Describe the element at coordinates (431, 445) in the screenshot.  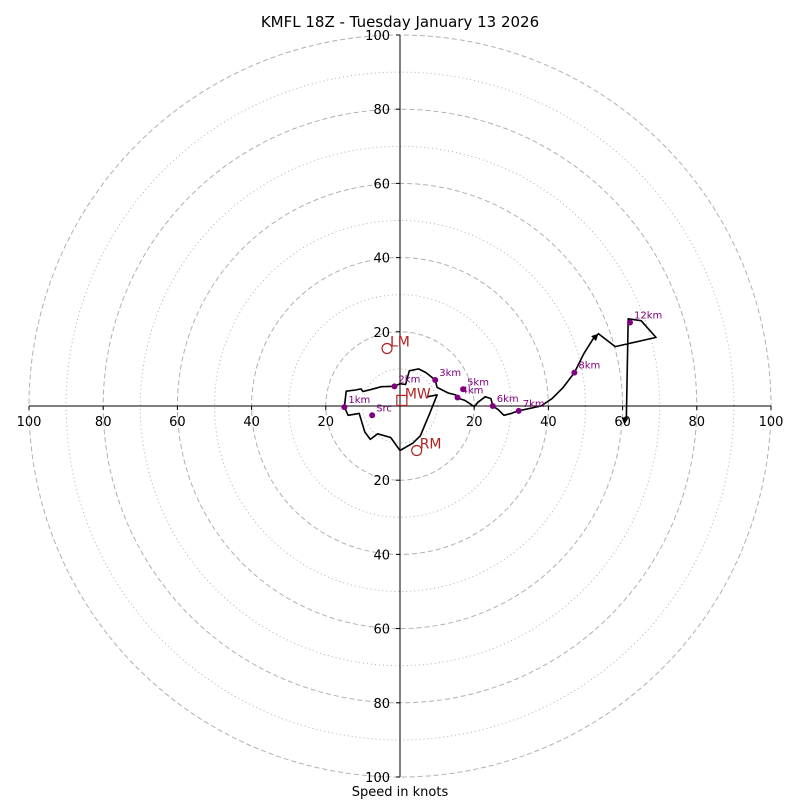
I see `storm-marker-label: RM` at that location.